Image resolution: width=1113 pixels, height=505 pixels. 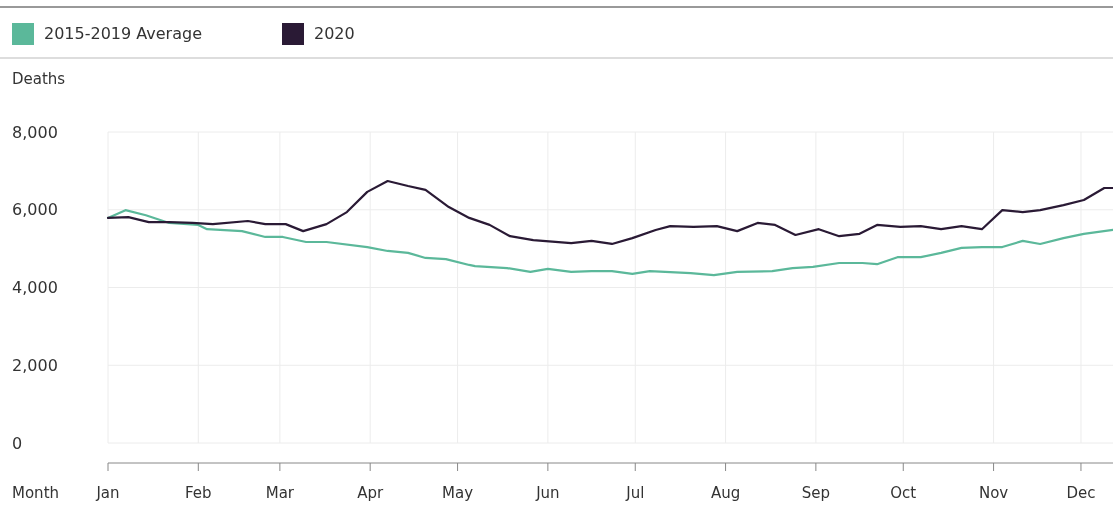 What do you see at coordinates (547, 493) in the screenshot?
I see `x-tick-label: Jun` at bounding box center [547, 493].